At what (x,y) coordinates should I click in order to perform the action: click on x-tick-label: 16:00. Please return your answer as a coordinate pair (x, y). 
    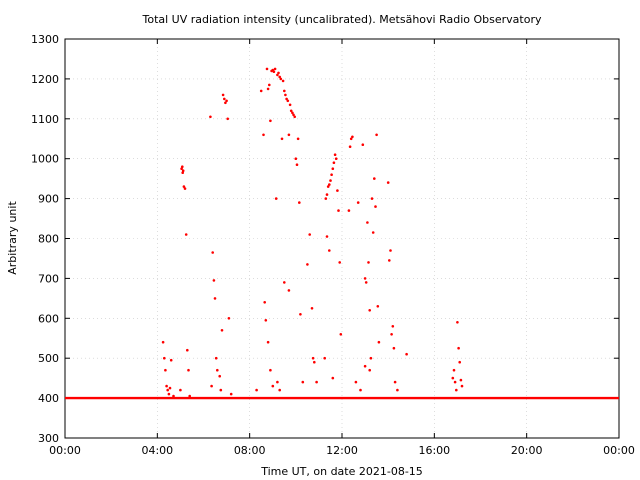
    Looking at the image, I should click on (434, 450).